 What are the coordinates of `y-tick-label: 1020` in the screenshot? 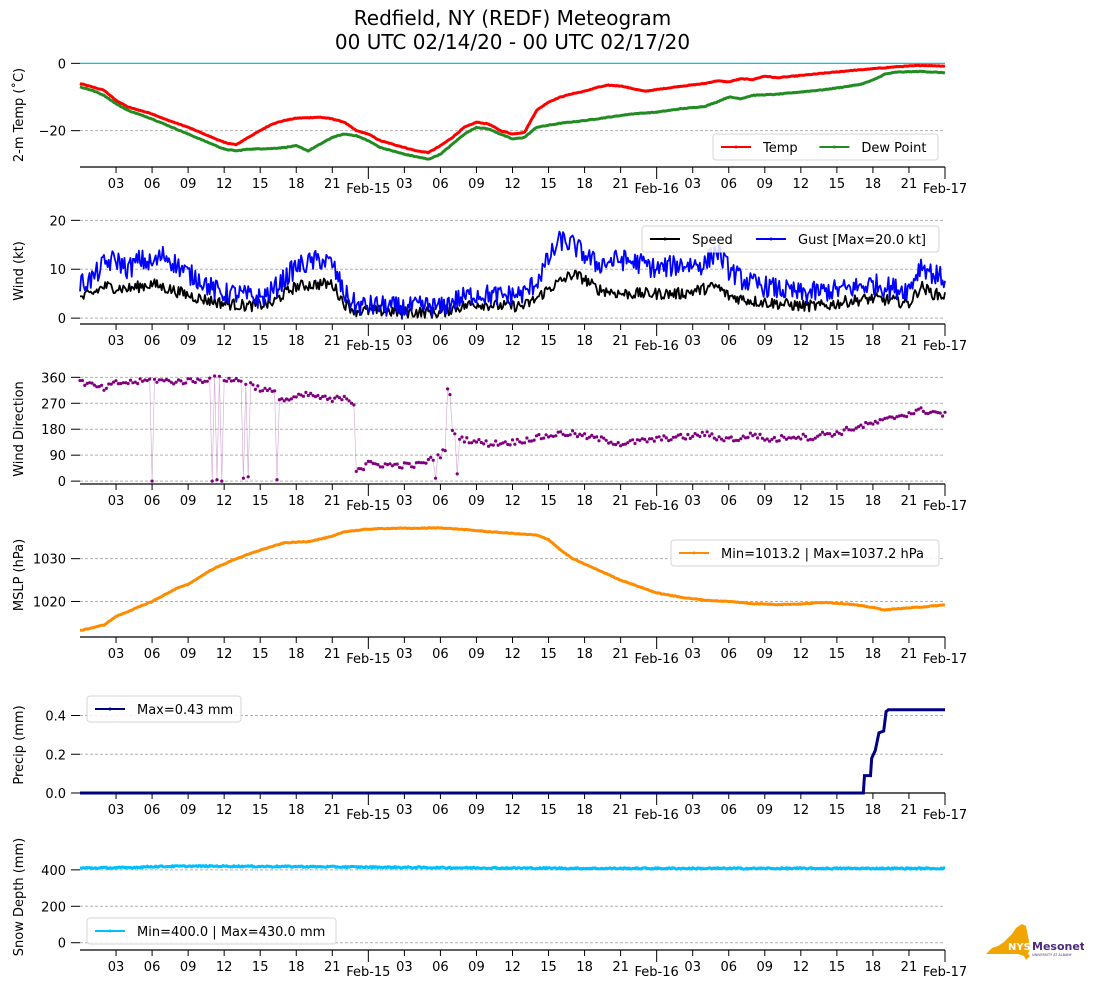 It's located at (49, 602).